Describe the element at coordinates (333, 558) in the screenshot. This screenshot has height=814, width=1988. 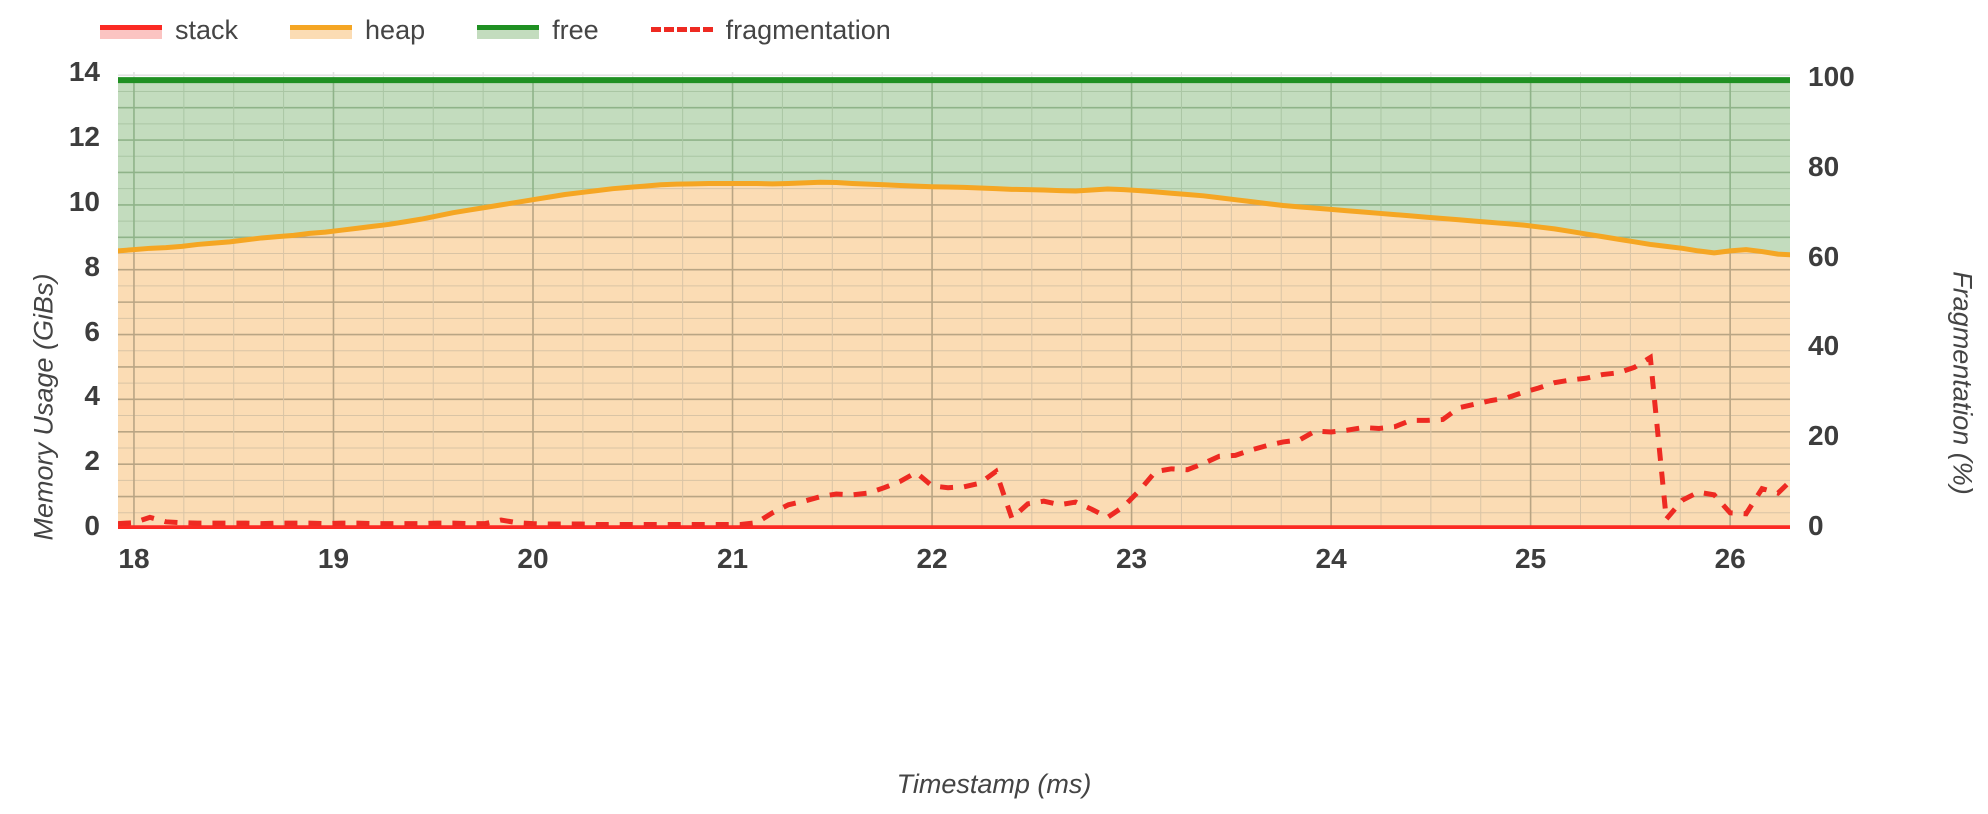
I see `x-axis-tick: 19` at that location.